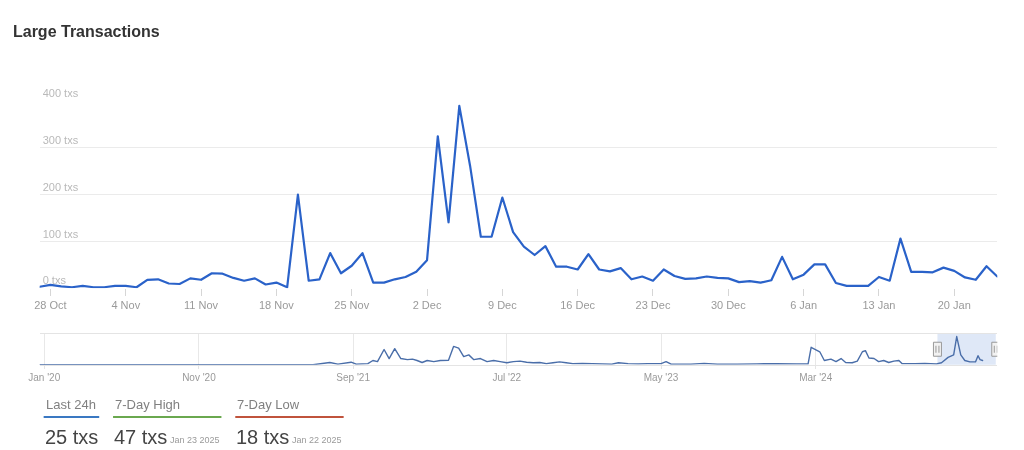 The height and width of the screenshot is (450, 1024). What do you see at coordinates (502, 305) in the screenshot?
I see `x-tick-label: 9 Dec` at bounding box center [502, 305].